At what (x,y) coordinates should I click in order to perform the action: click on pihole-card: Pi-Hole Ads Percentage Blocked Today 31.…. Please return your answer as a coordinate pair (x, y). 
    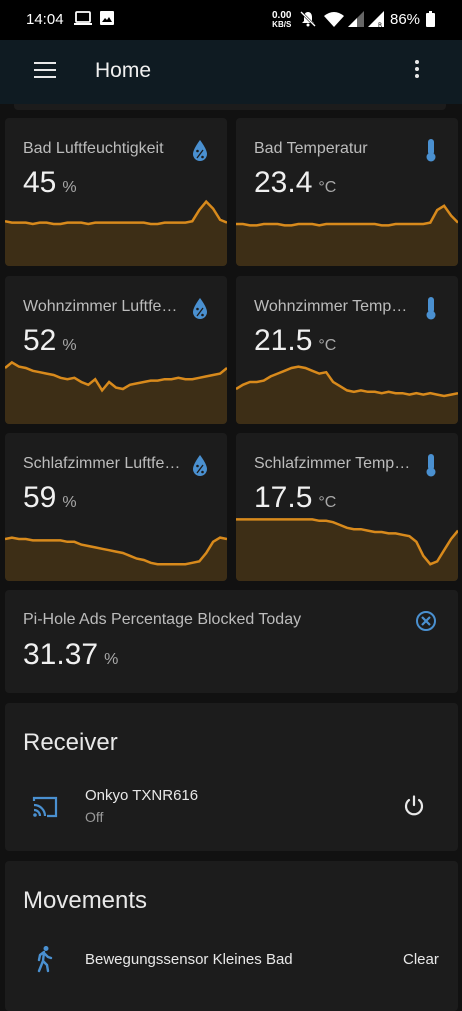
    Looking at the image, I should click on (231, 641).